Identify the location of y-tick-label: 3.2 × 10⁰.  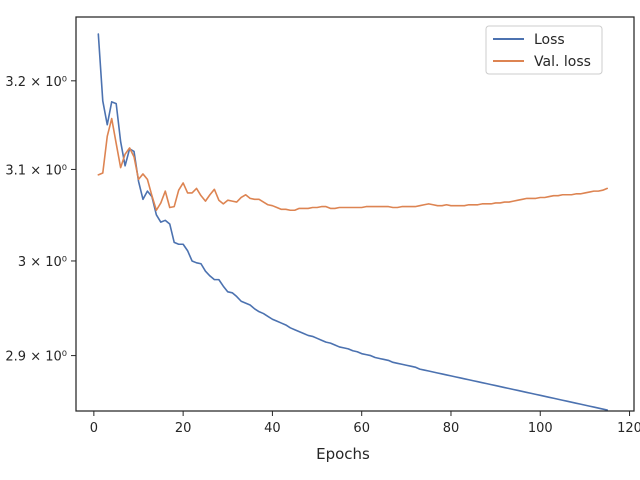
(36, 82).